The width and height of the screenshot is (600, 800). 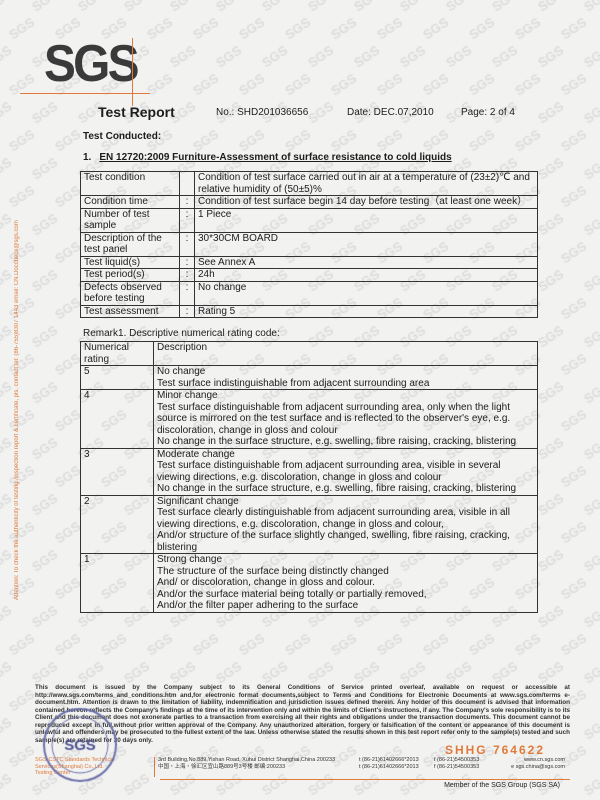 I want to click on table-header-row: Numerical rating Description, so click(x=309, y=353).